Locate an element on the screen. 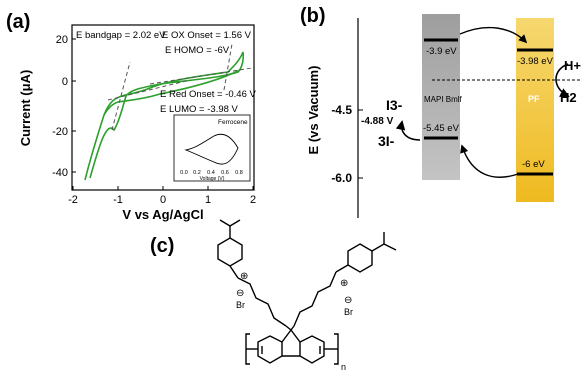 The height and width of the screenshot is (377, 588). inset-tick-3: 0.6 is located at coordinates (225, 173).